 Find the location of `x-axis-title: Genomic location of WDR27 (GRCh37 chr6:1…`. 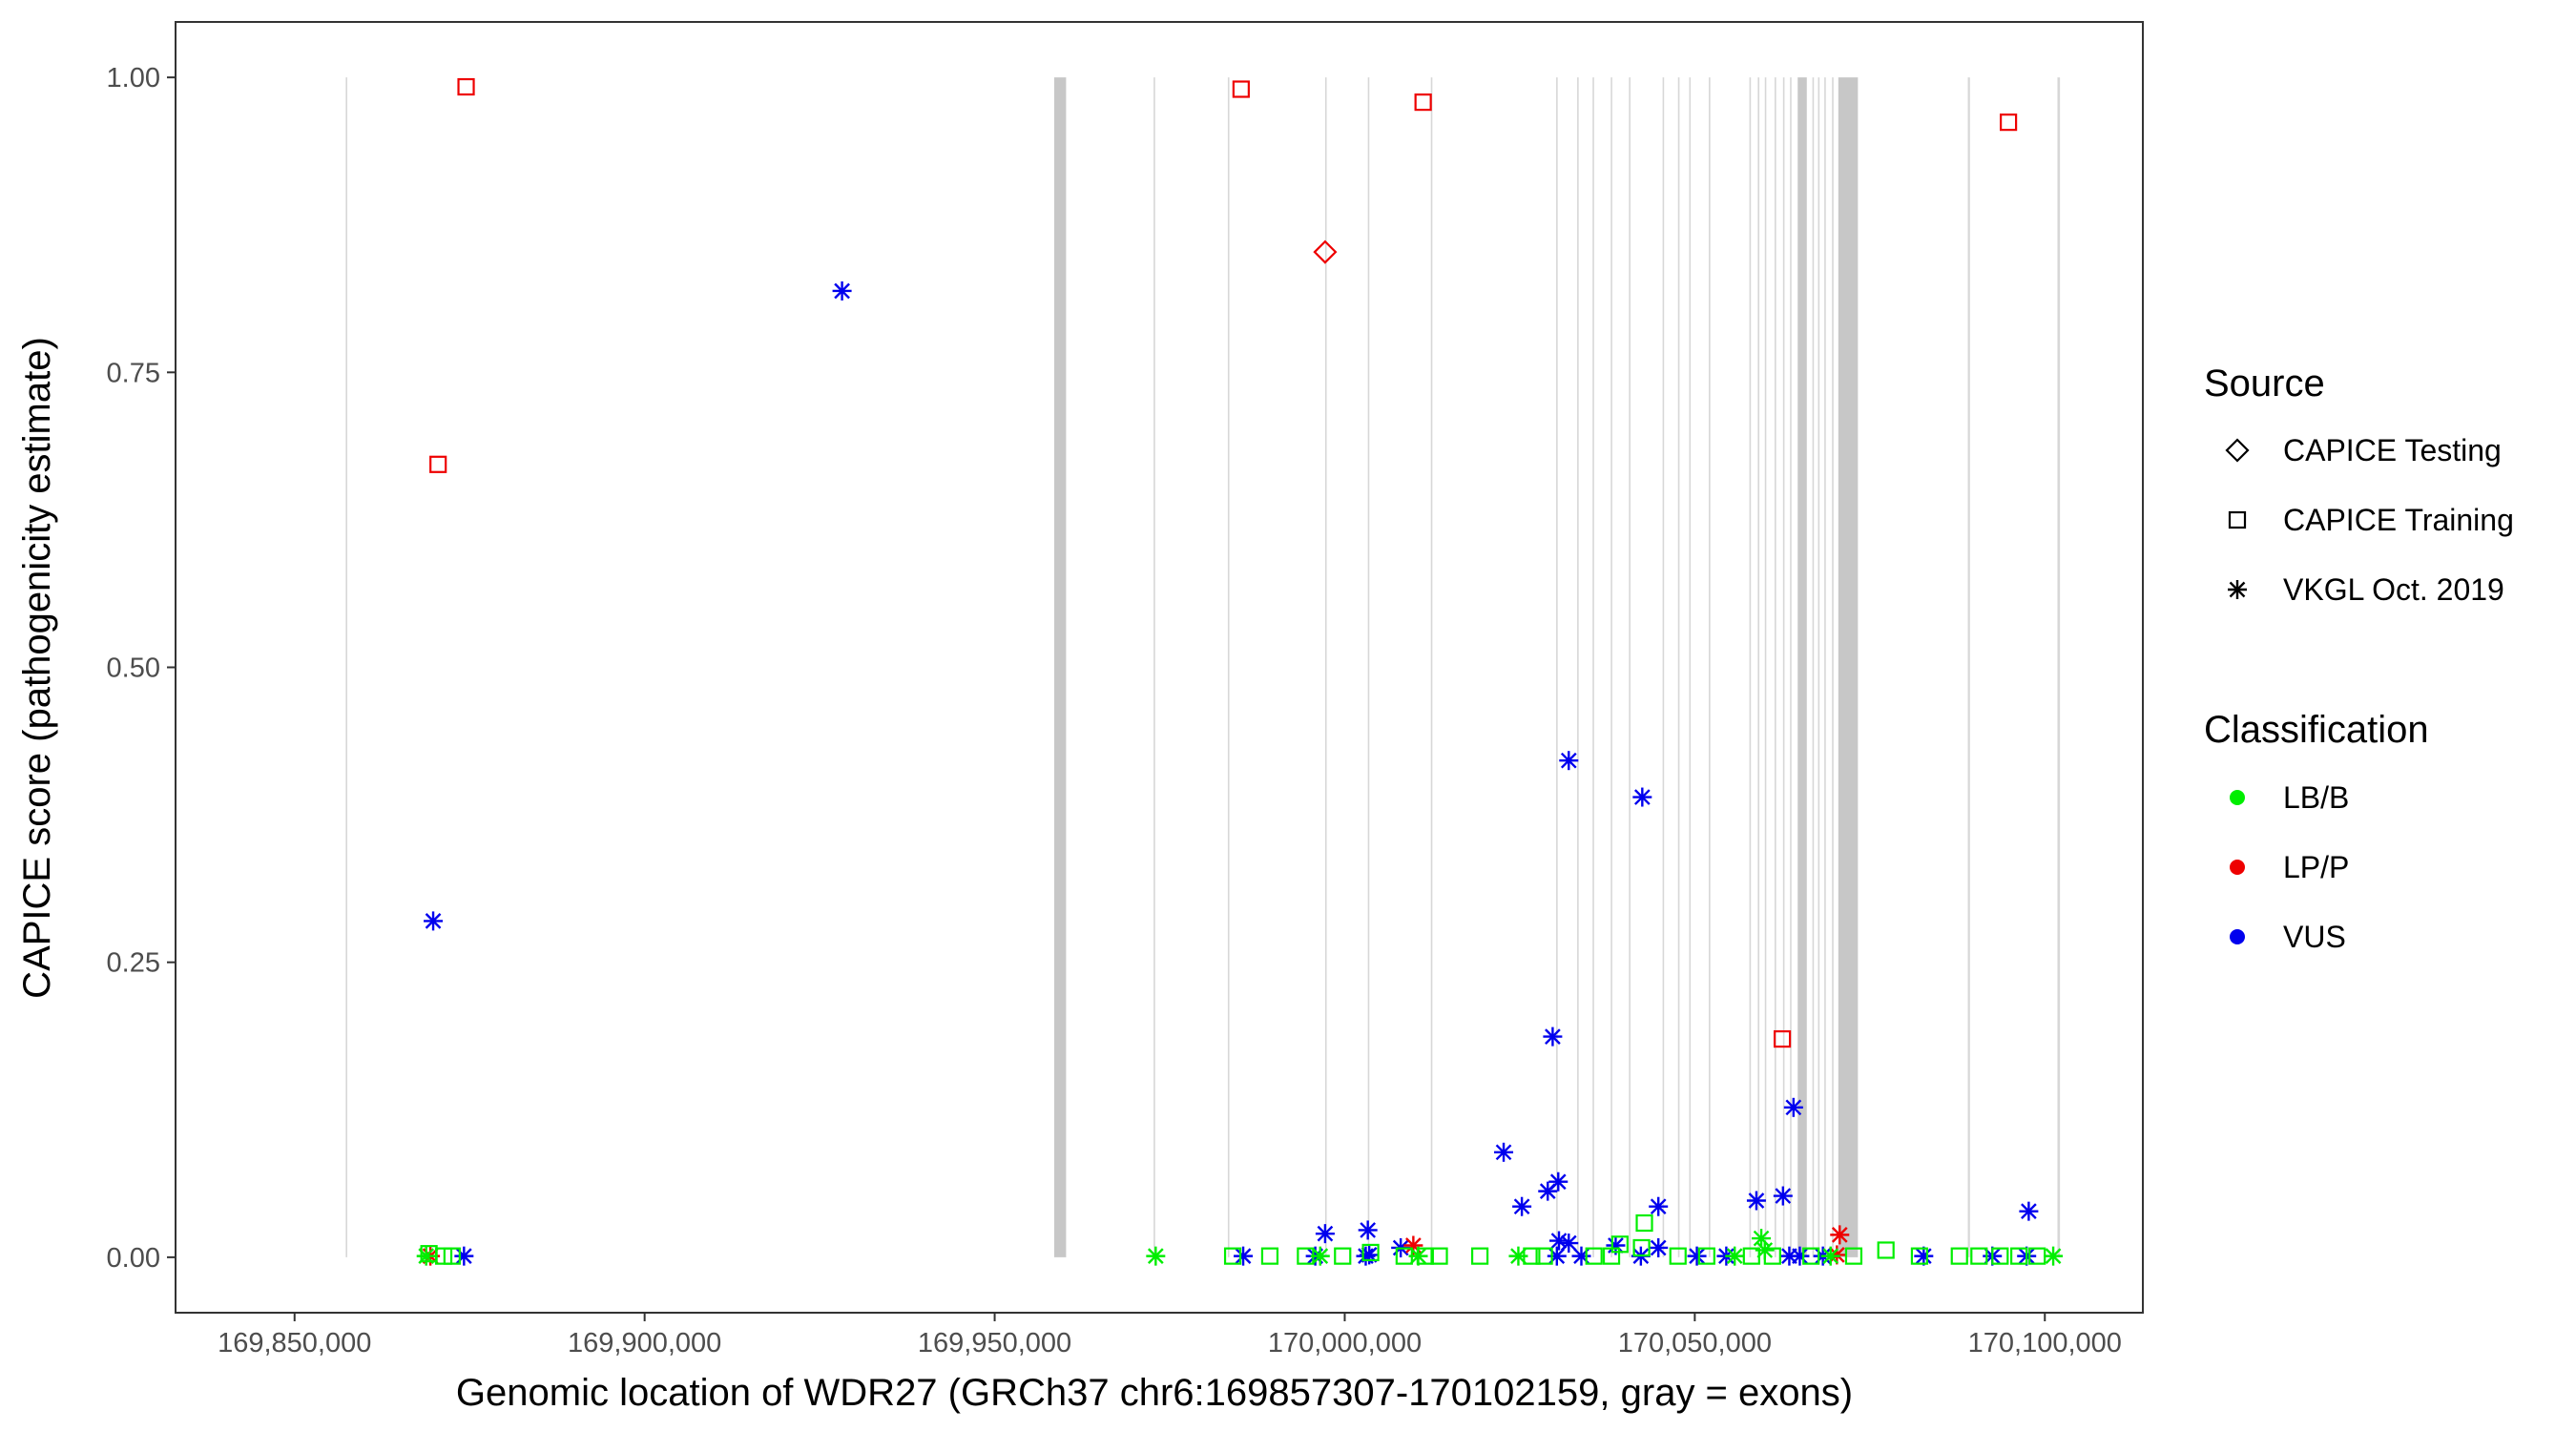

x-axis-title: Genomic location of WDR27 (GRCh37 chr6:1… is located at coordinates (1154, 1393).